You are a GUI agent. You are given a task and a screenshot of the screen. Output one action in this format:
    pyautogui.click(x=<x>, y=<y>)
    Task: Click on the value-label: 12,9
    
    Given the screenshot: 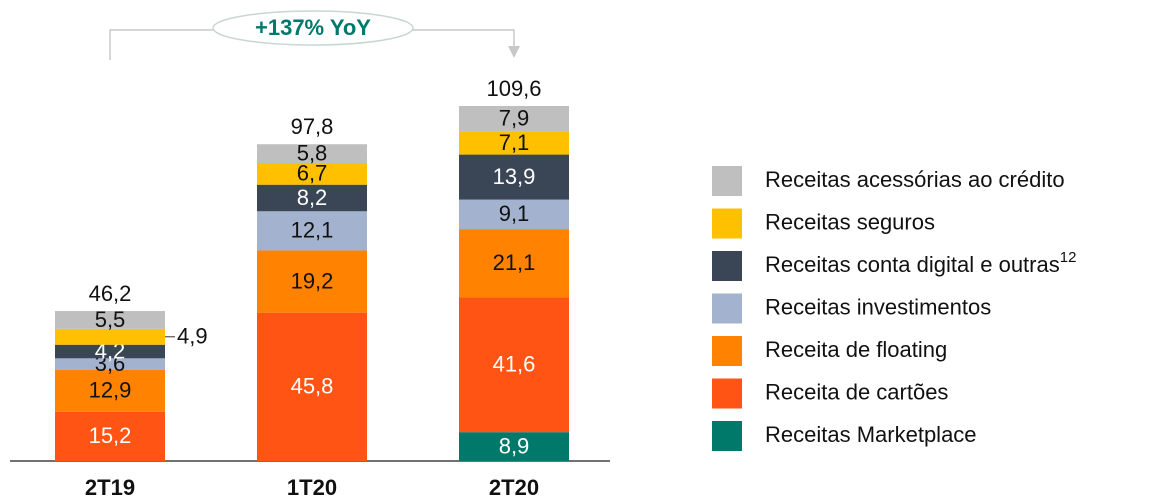 What is the action you would take?
    pyautogui.click(x=110, y=390)
    